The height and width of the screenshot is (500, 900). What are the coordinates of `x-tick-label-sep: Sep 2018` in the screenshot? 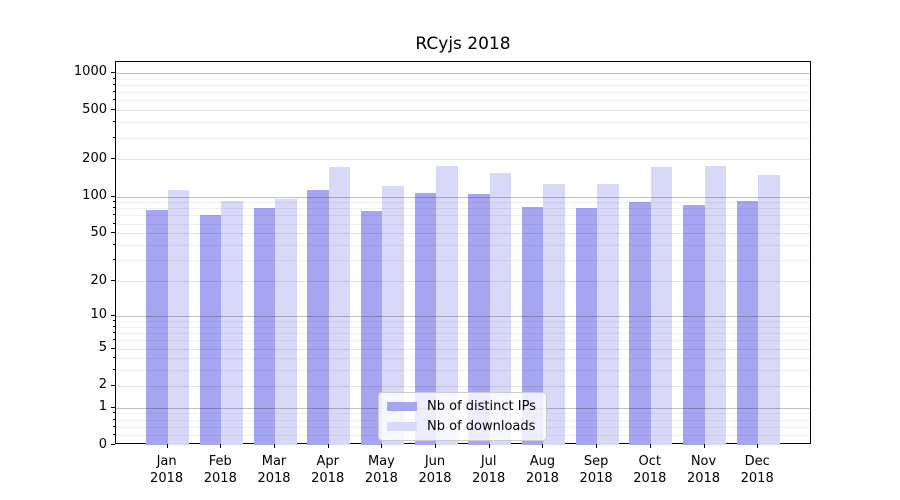 It's located at (596, 470).